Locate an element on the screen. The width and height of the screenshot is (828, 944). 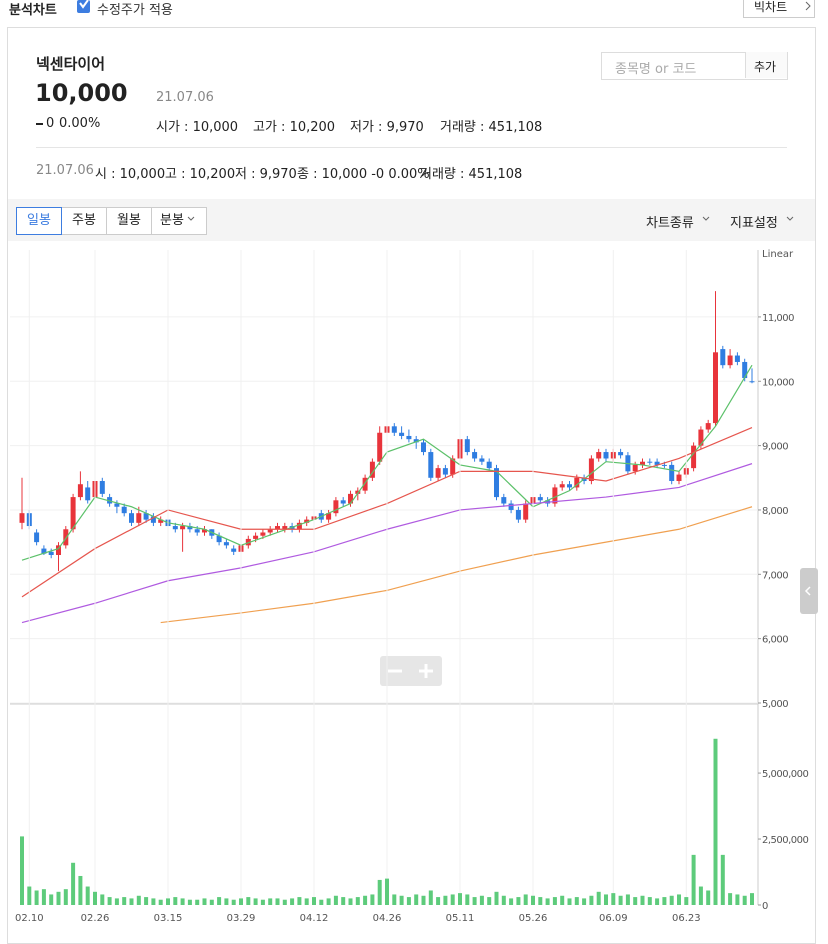
tab: 월봉 is located at coordinates (129, 221).